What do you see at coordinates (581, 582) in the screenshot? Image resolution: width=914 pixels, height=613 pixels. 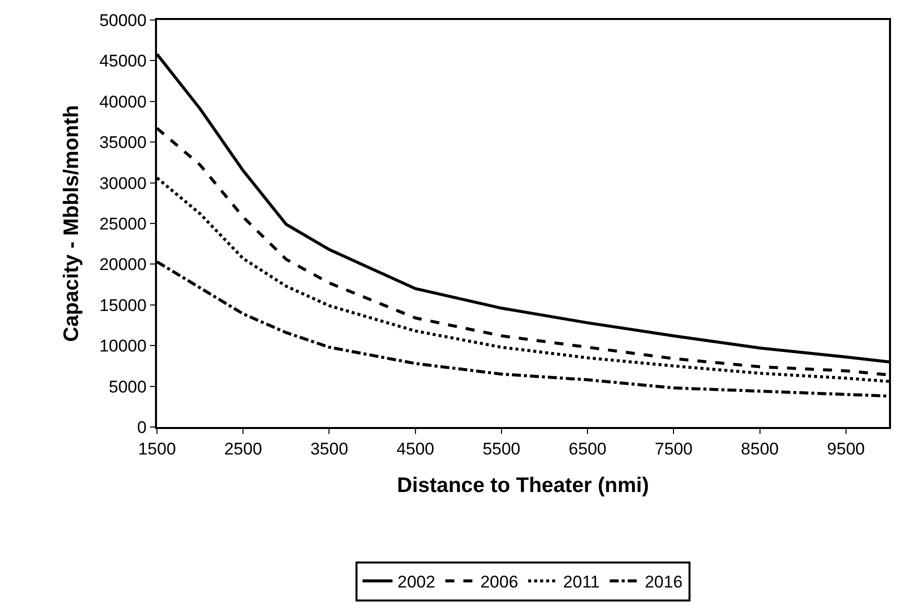 I see `legend-label: 2011` at bounding box center [581, 582].